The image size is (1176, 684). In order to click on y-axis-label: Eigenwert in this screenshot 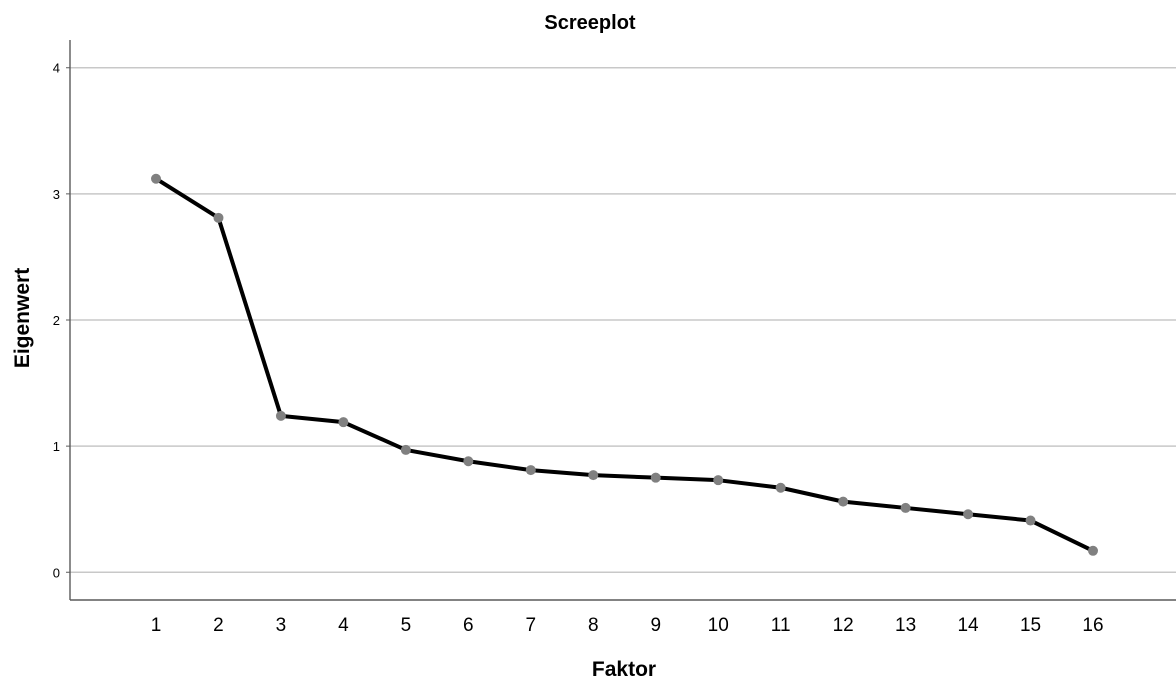, I will do `click(22, 318)`.